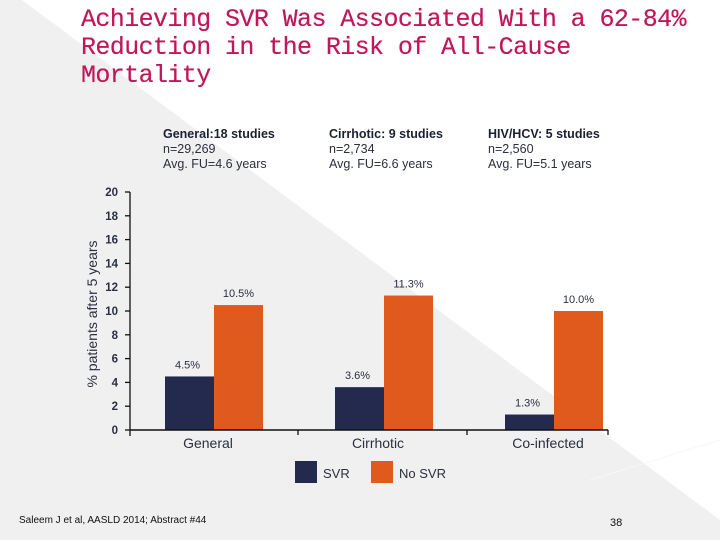 This screenshot has height=540, width=720. I want to click on group-info-followup: Avg. FU=6.6 years, so click(381, 164).